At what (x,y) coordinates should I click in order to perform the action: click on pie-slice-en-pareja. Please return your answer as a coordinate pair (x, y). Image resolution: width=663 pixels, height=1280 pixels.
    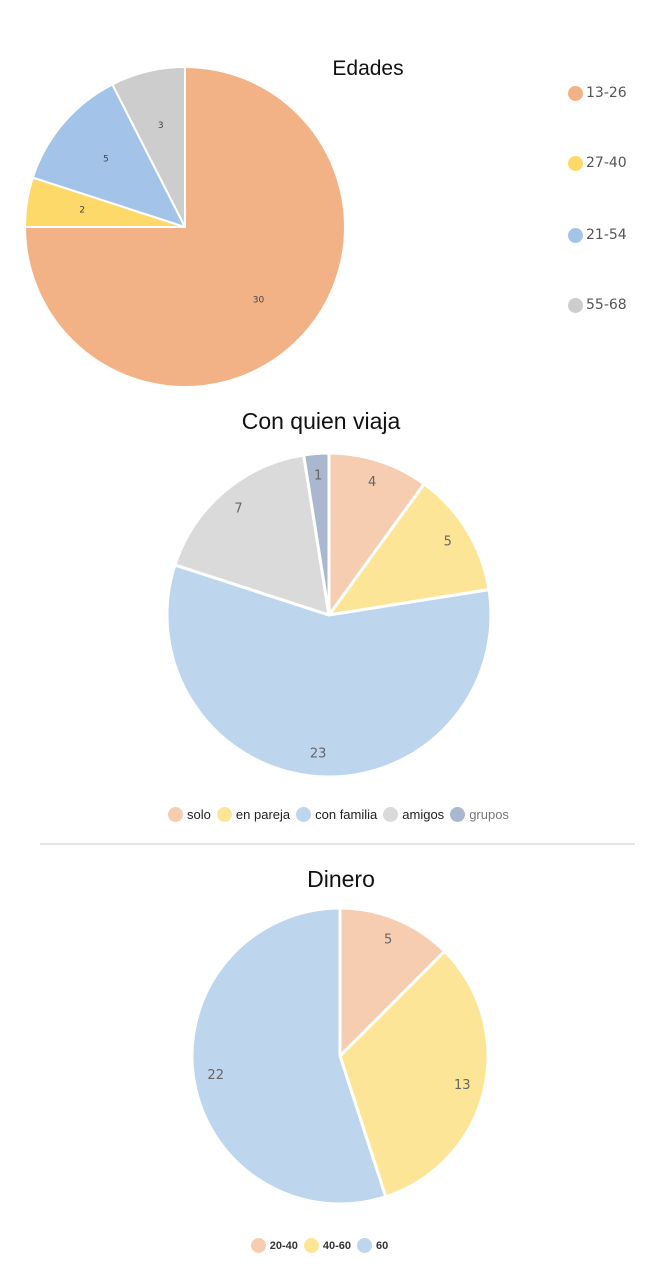
    Looking at the image, I should click on (409, 549).